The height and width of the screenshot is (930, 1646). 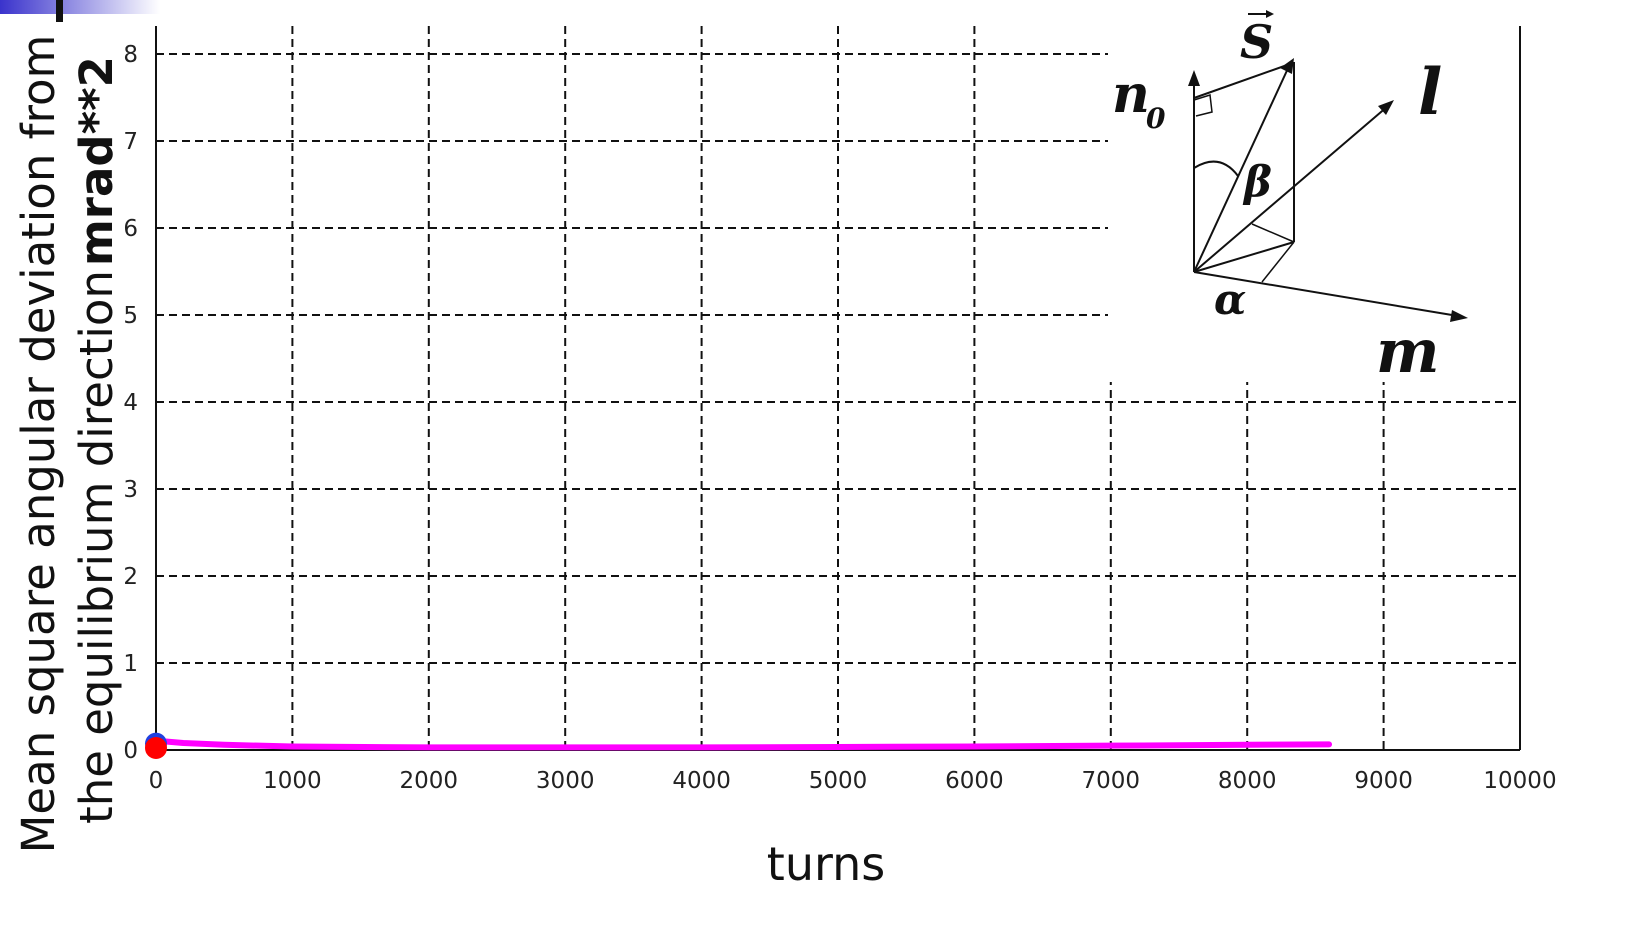 What do you see at coordinates (80, 7) in the screenshot?
I see `corner-accent` at bounding box center [80, 7].